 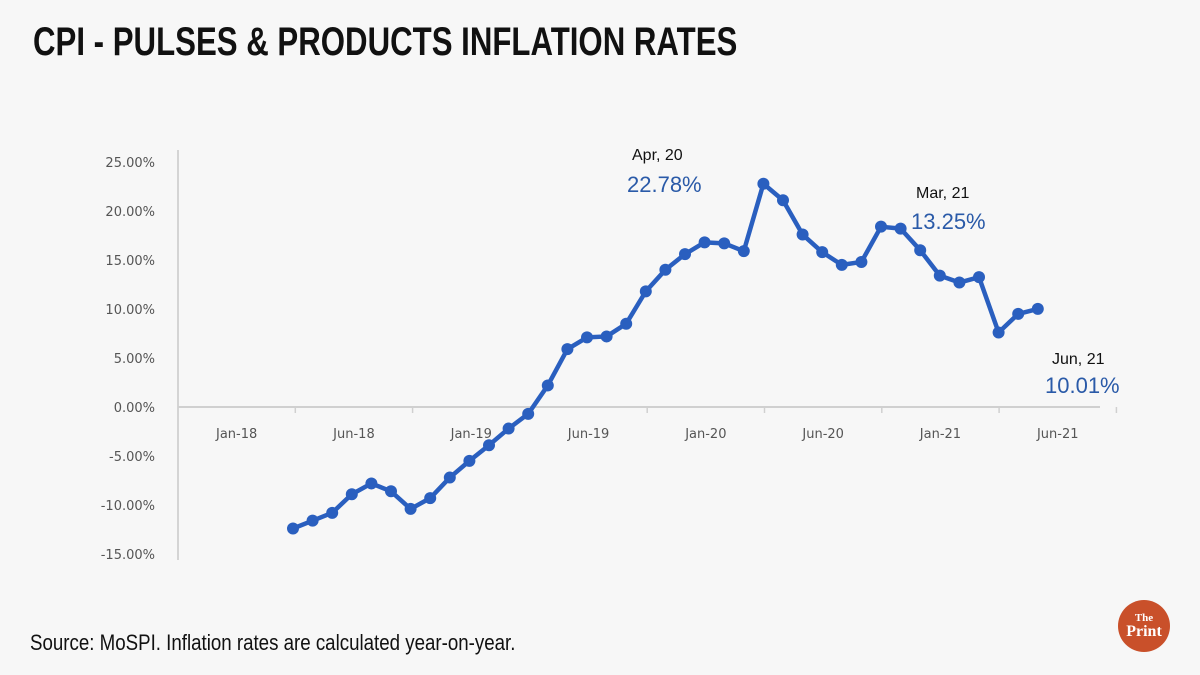 I want to click on annotation-value-apr20: 22.78%, so click(x=664, y=184).